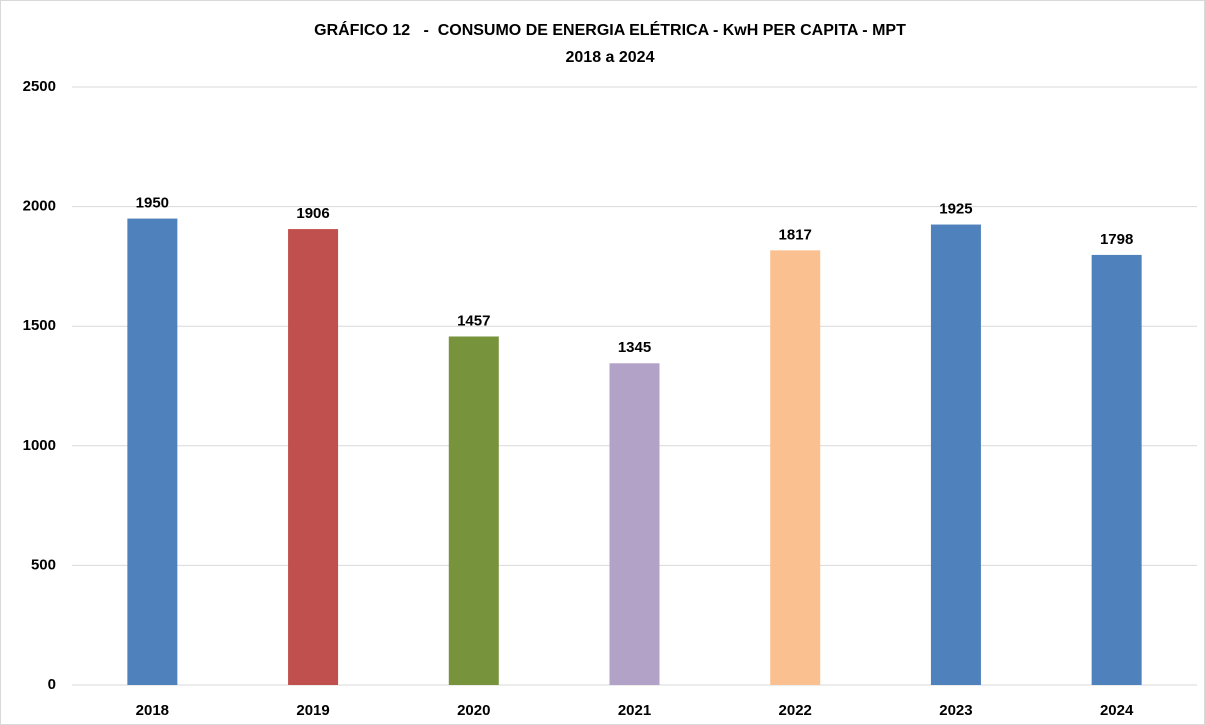 This screenshot has height=725, width=1205. Describe the element at coordinates (39, 445) in the screenshot. I see `y-tick-label: 1000` at that location.